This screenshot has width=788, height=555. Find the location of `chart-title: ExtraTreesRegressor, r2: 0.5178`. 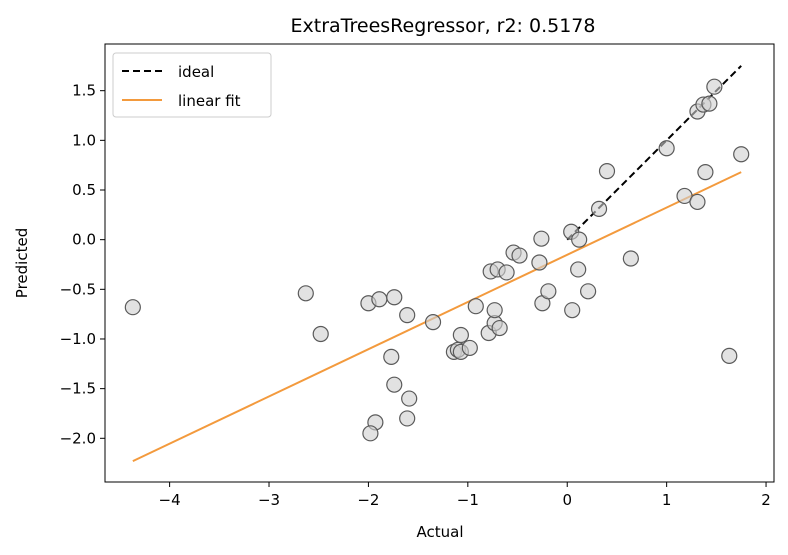

chart-title: ExtraTreesRegressor, r2: 0.5178 is located at coordinates (443, 26).